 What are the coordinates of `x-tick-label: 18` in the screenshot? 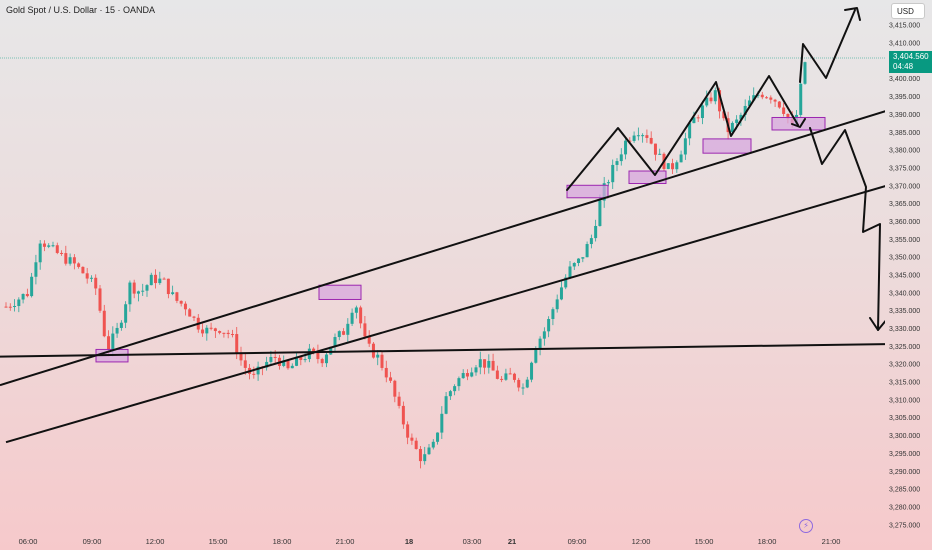 It's located at (409, 541).